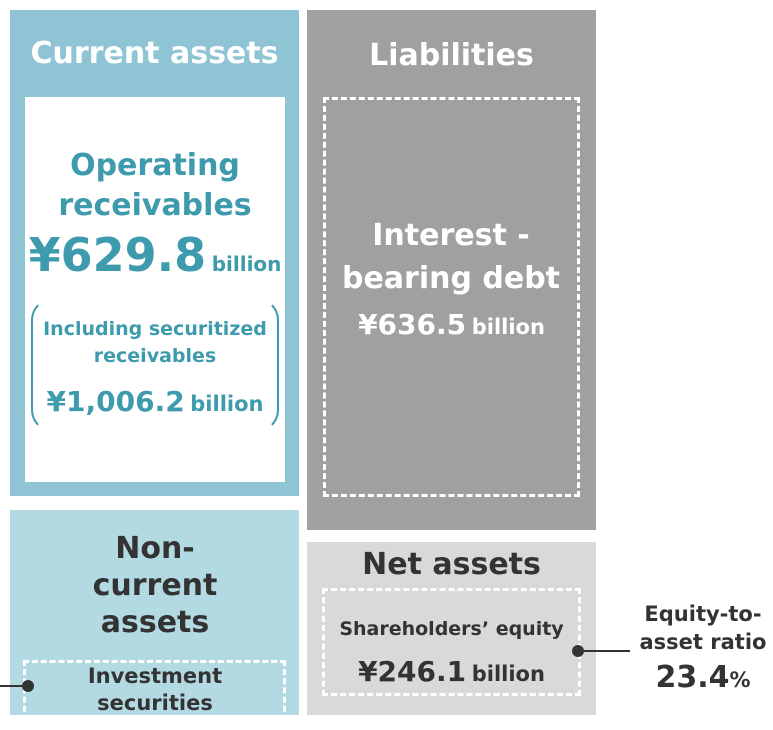 Image resolution: width=773 pixels, height=730 pixels. What do you see at coordinates (412, 324) in the screenshot?
I see `debt-amount: ¥636.5` at bounding box center [412, 324].